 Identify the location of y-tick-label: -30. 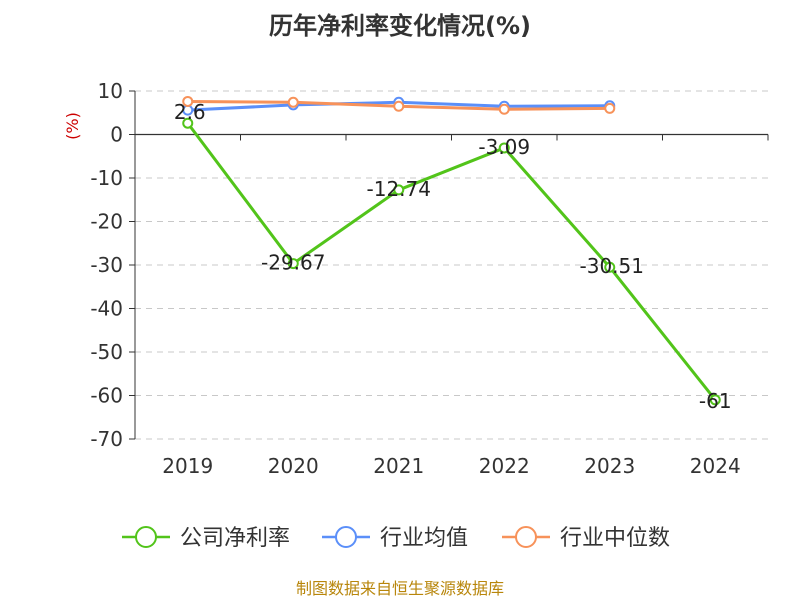
(106, 265).